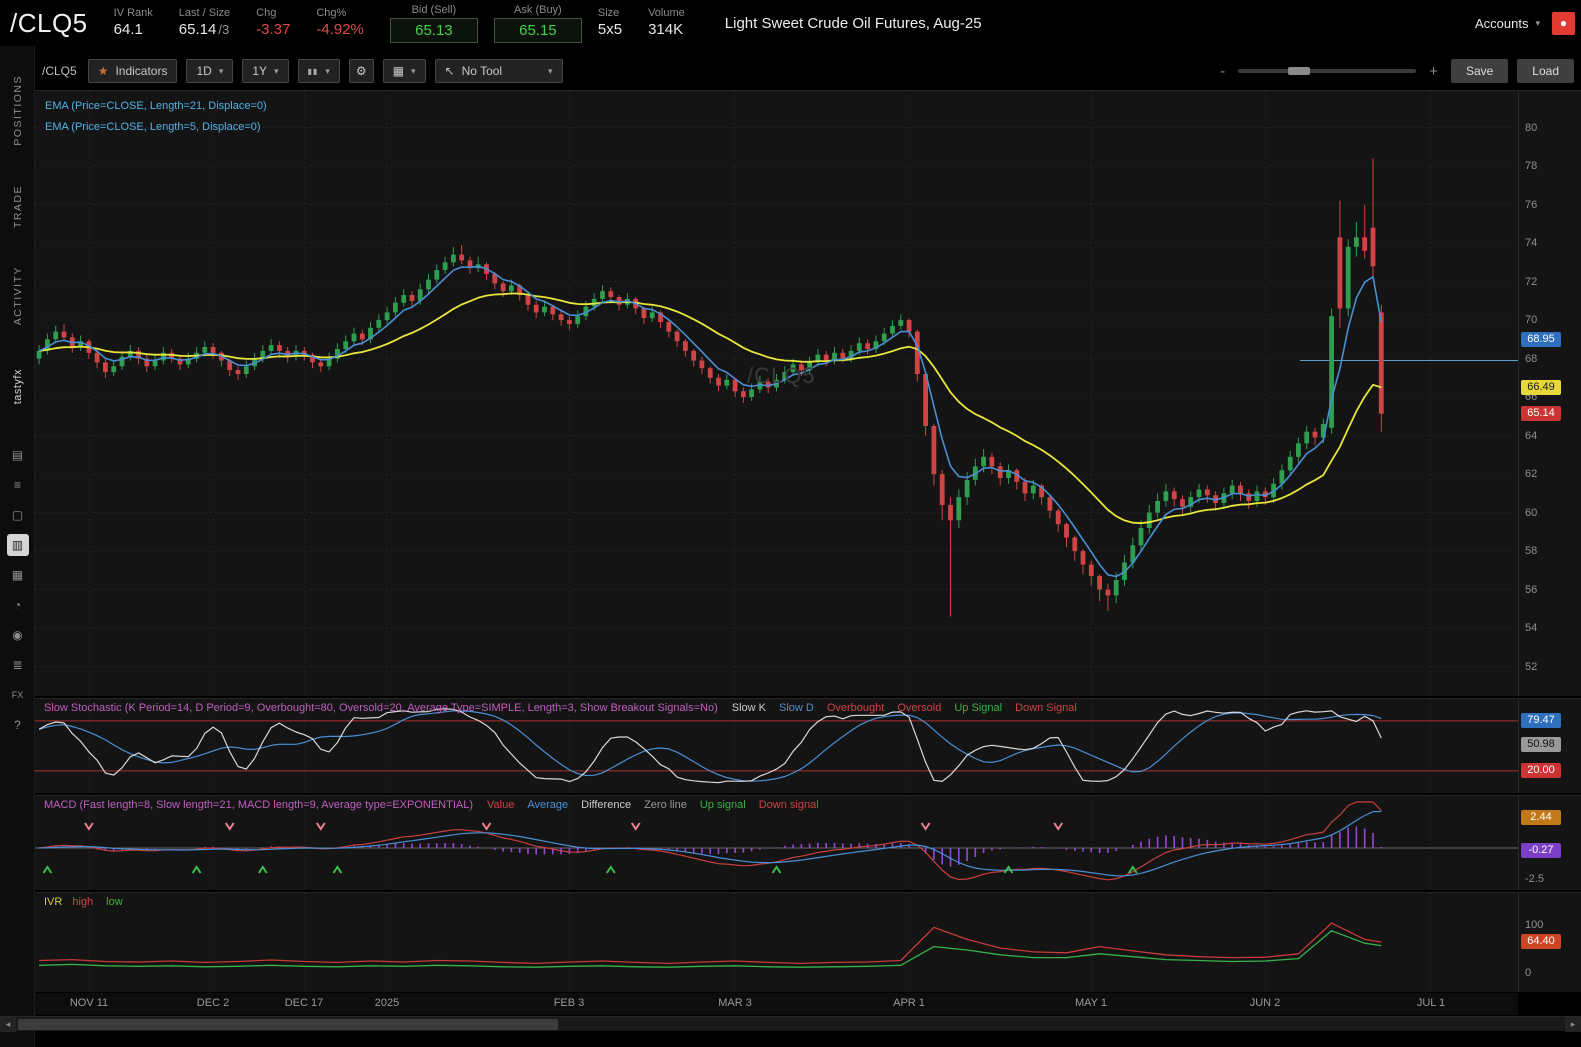 This screenshot has height=1047, width=1581. What do you see at coordinates (17, 605) in the screenshot?
I see `history-icon: ◔` at bounding box center [17, 605].